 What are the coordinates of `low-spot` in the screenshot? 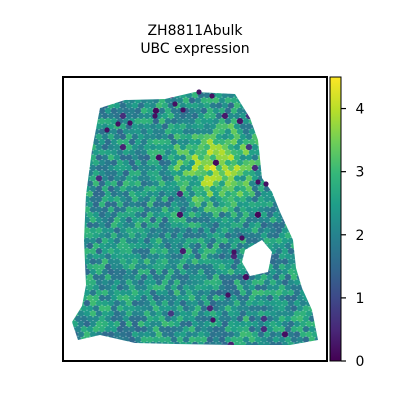 It's located at (130, 123).